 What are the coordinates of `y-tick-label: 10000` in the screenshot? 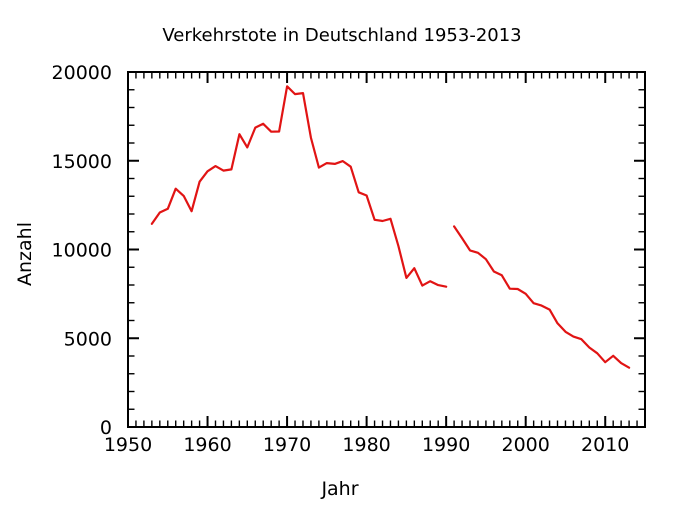 It's located at (82, 251).